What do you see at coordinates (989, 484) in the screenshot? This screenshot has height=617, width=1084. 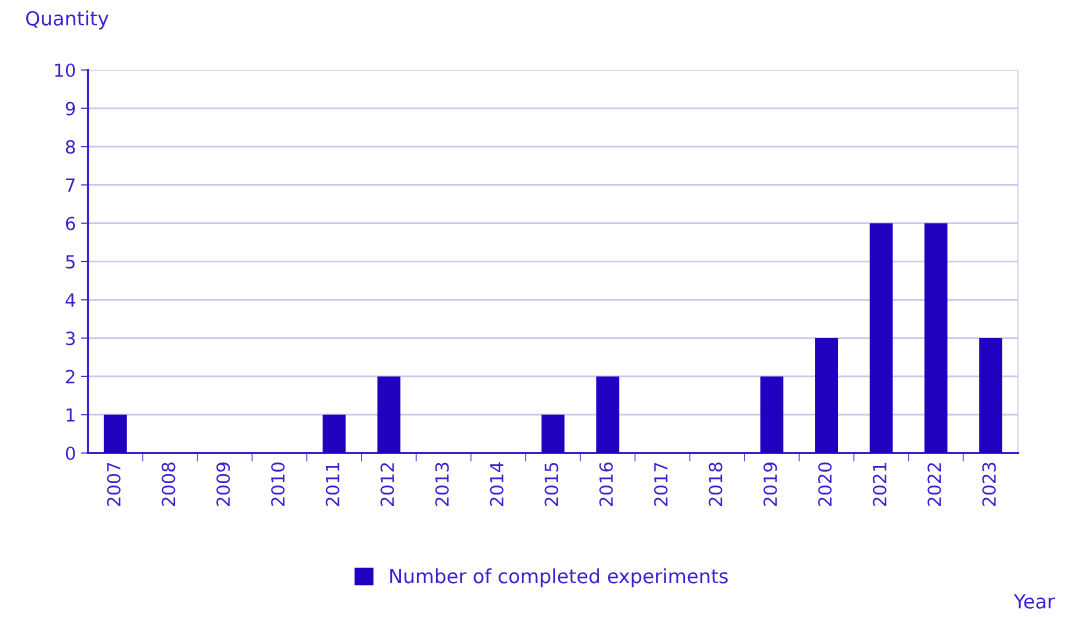 I see `x-tick-label: 2023` at bounding box center [989, 484].